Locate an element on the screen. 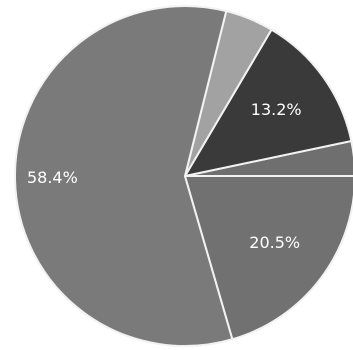  pie-slice-label-1: 13.2% is located at coordinates (276, 109).